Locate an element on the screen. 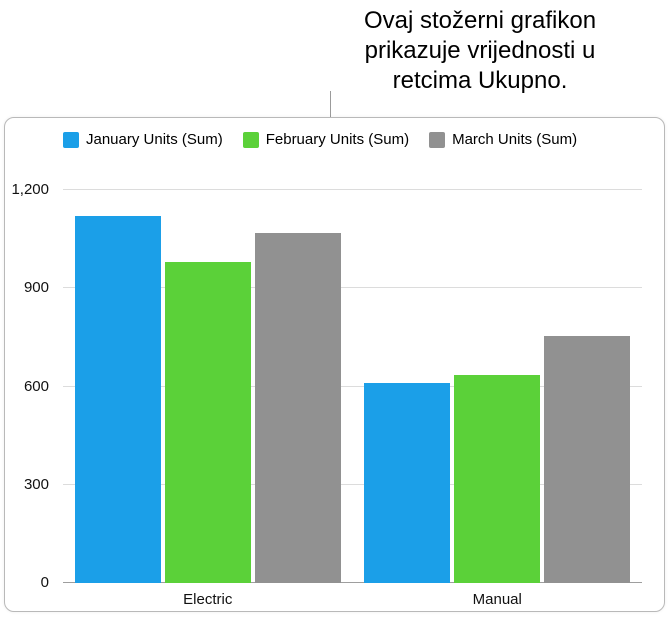 The image size is (670, 617). y-tick-label: 600 is located at coordinates (36, 386).